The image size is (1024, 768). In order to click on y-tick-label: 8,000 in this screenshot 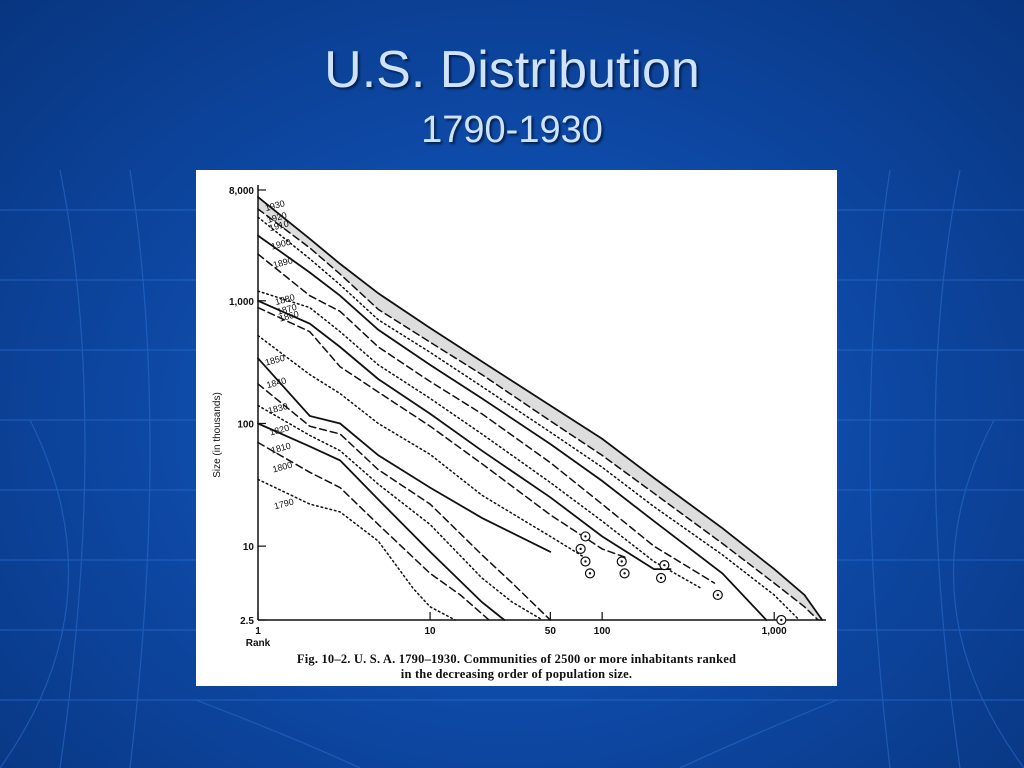, I will do `click(241, 191)`.